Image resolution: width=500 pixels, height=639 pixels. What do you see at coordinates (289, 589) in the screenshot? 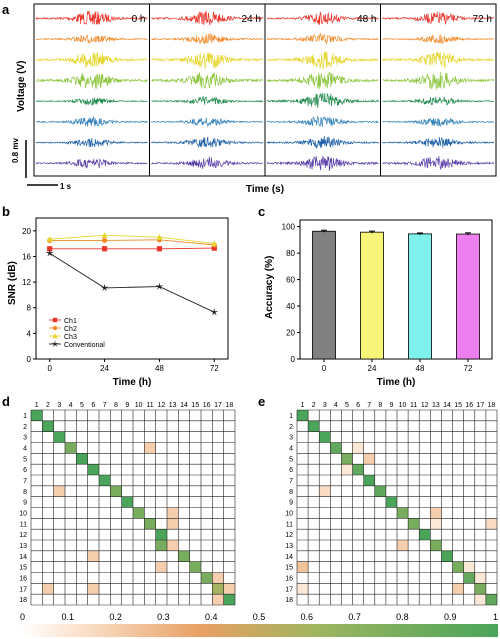
I see `row-label: 17` at bounding box center [289, 589].